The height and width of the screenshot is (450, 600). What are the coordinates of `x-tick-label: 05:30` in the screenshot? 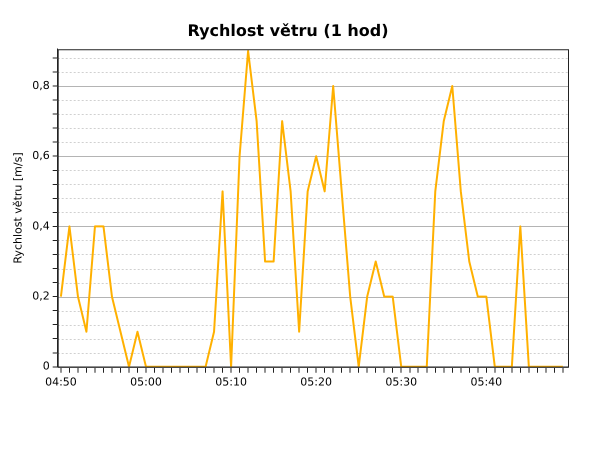 It's located at (401, 381).